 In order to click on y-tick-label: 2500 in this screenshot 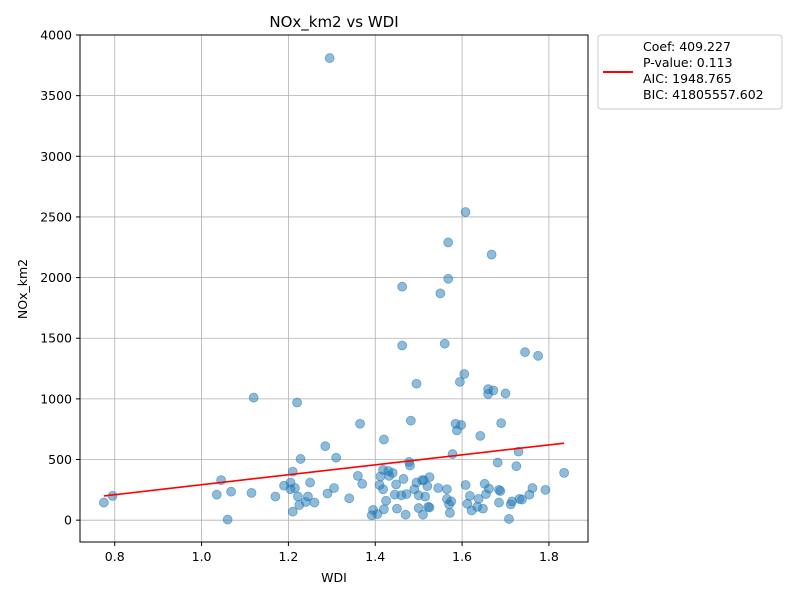, I will do `click(56, 216)`.